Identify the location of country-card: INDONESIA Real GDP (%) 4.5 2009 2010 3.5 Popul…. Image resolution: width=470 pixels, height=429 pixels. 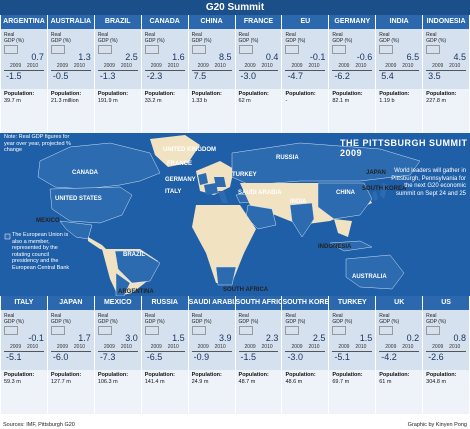
(446, 74).